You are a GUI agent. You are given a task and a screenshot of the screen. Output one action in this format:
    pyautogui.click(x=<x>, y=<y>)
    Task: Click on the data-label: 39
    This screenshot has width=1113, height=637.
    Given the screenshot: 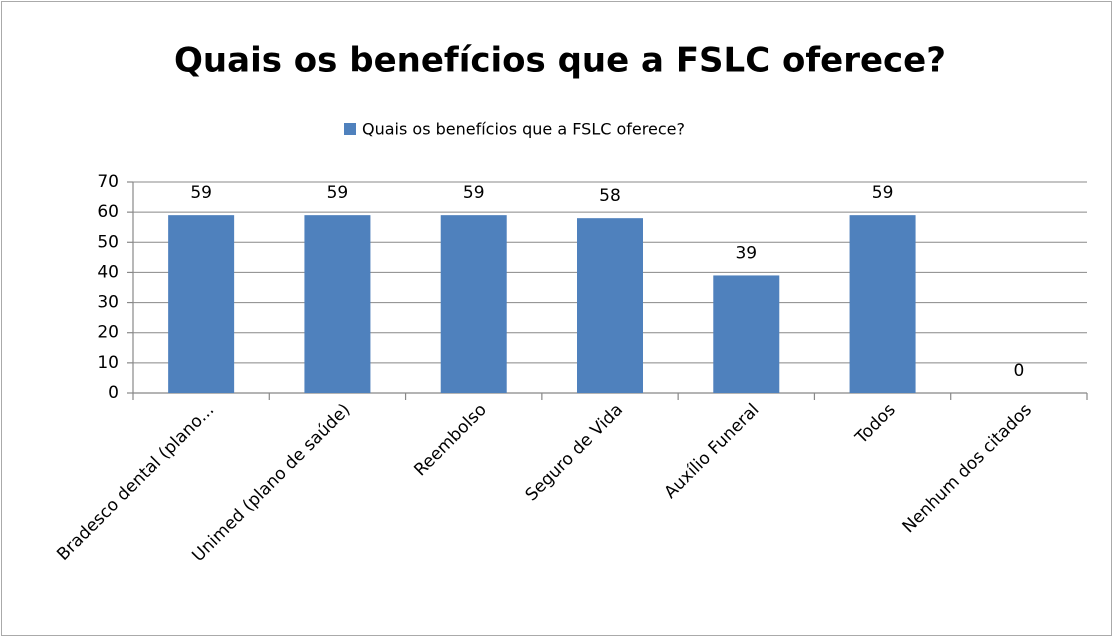 What is the action you would take?
    pyautogui.click(x=746, y=253)
    